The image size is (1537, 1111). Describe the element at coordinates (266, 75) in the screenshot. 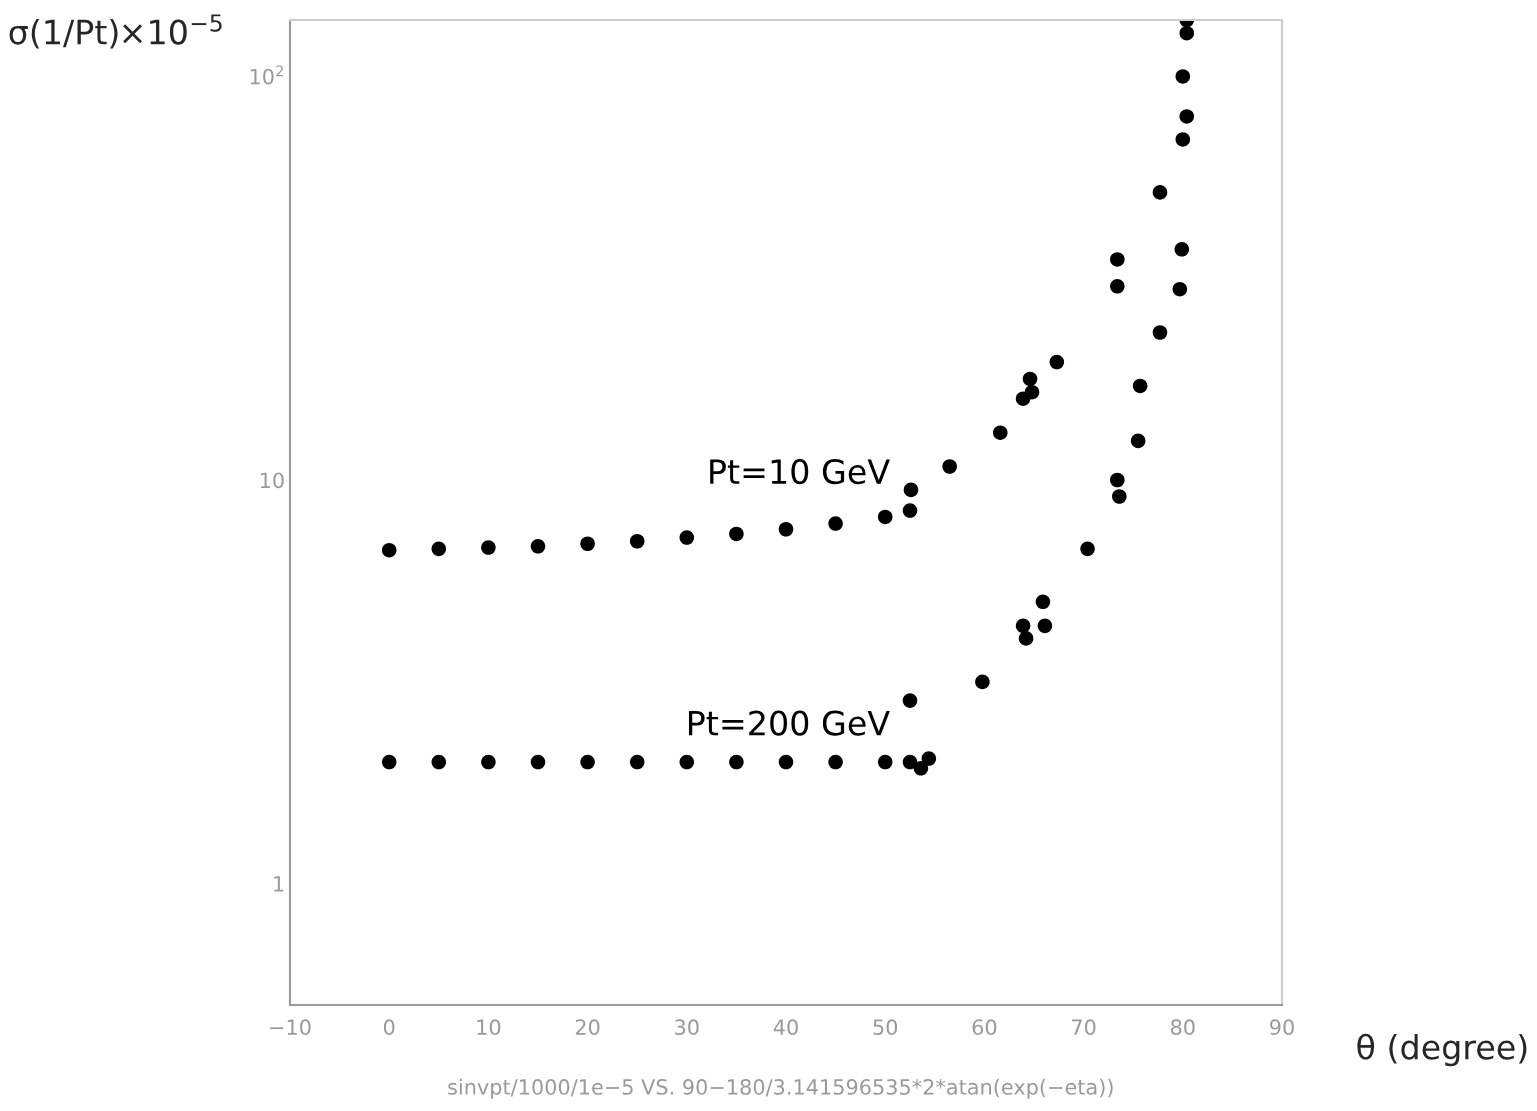

I see `y-tick-label: 10$^{2}$` at that location.